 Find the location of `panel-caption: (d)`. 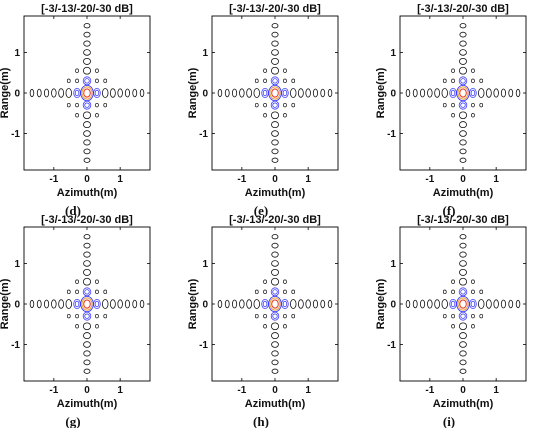

panel-caption: (d) is located at coordinates (73, 210).